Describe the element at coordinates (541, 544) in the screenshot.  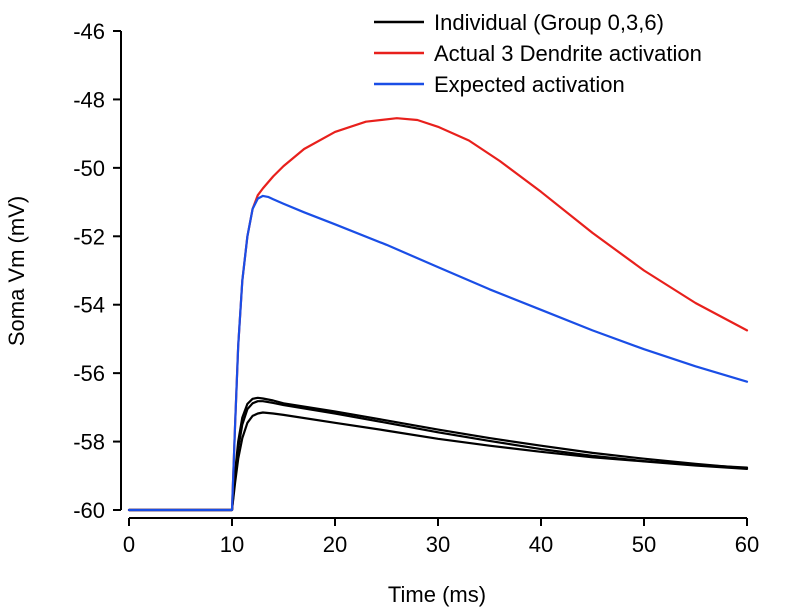
I see `x-tick-label: 40` at that location.